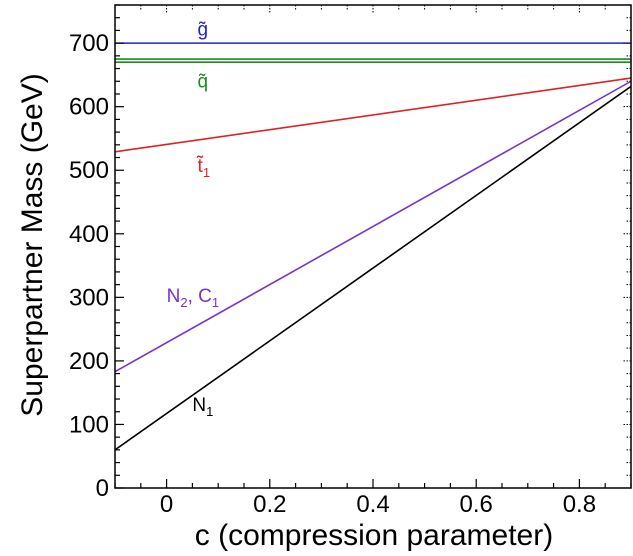 This screenshot has height=556, width=633. Describe the element at coordinates (89, 170) in the screenshot. I see `y-tick-label: 500` at that location.